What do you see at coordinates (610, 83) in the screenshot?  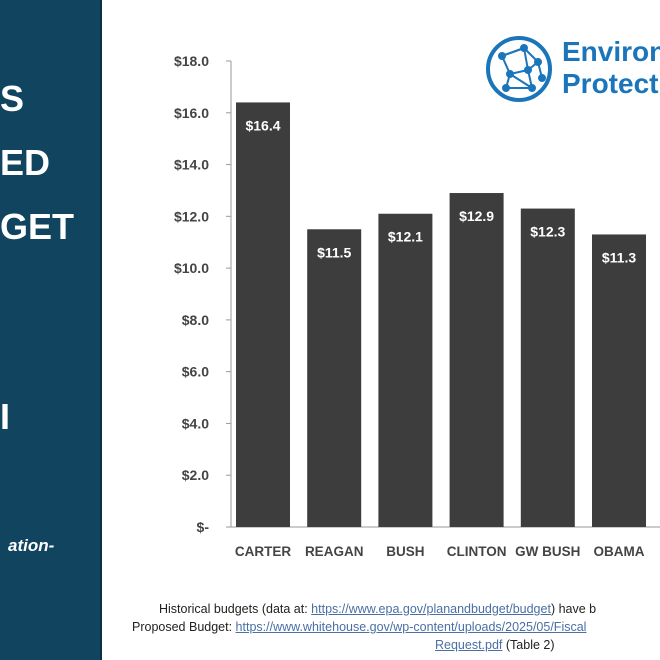 I see `logo-text-line-2: Protect` at bounding box center [610, 83].